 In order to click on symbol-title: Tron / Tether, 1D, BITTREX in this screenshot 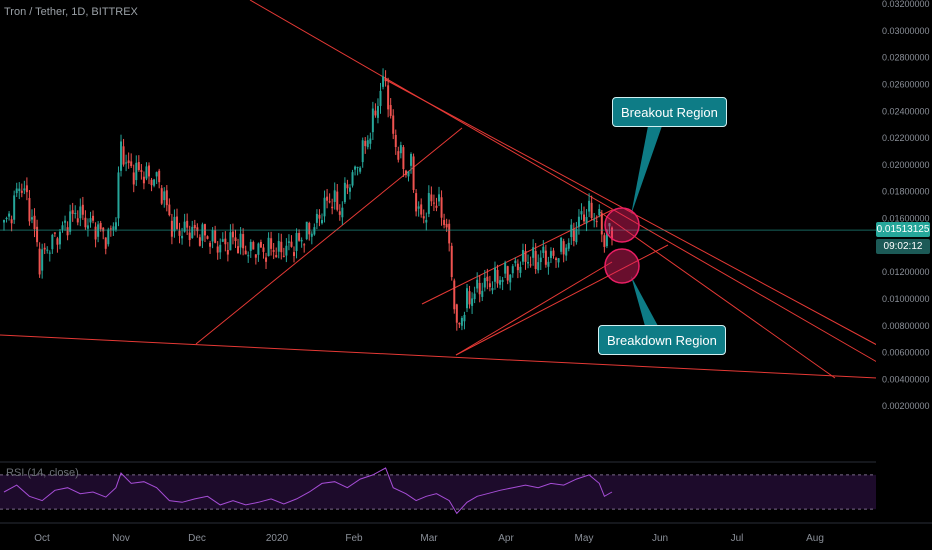, I will do `click(71, 12)`.